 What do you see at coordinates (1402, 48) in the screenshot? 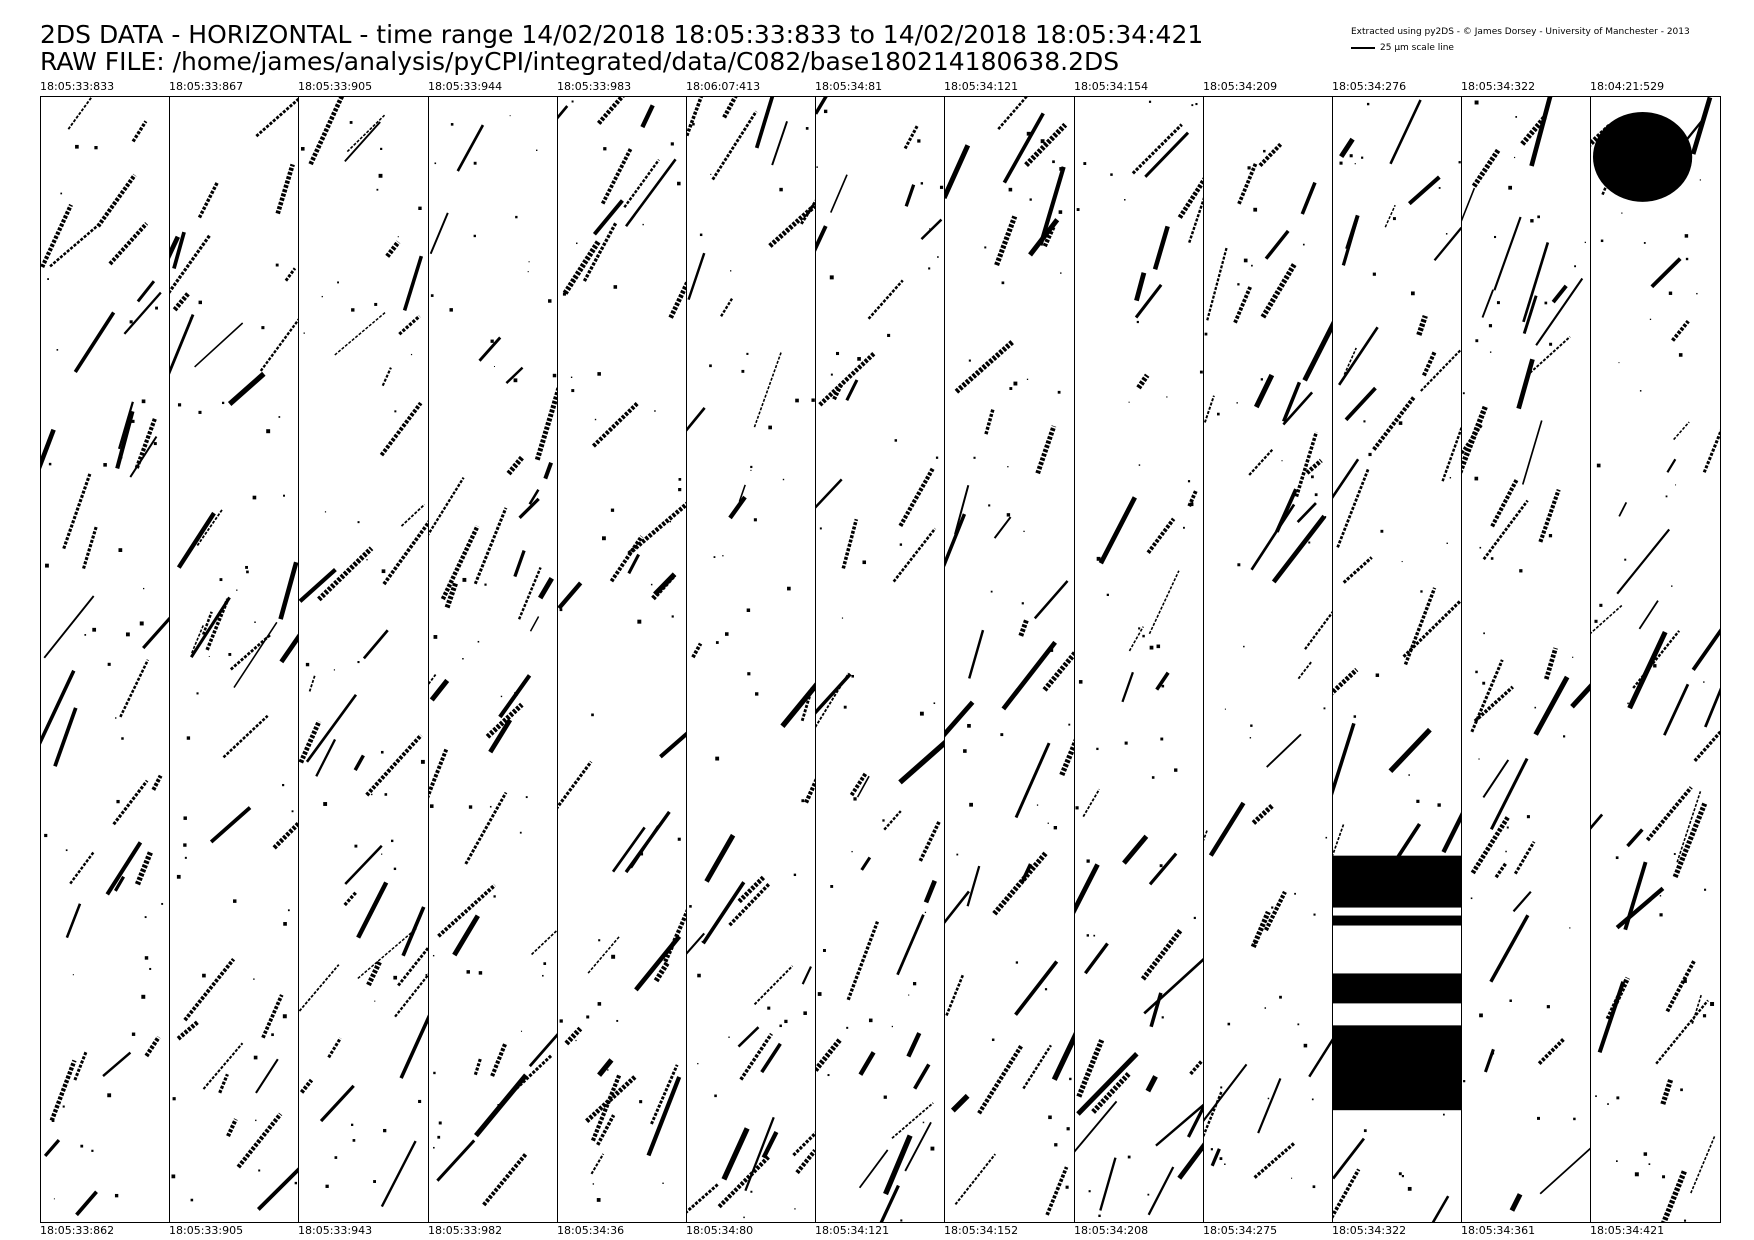
I see `scale-legend: 25 μm scale line` at bounding box center [1402, 48].